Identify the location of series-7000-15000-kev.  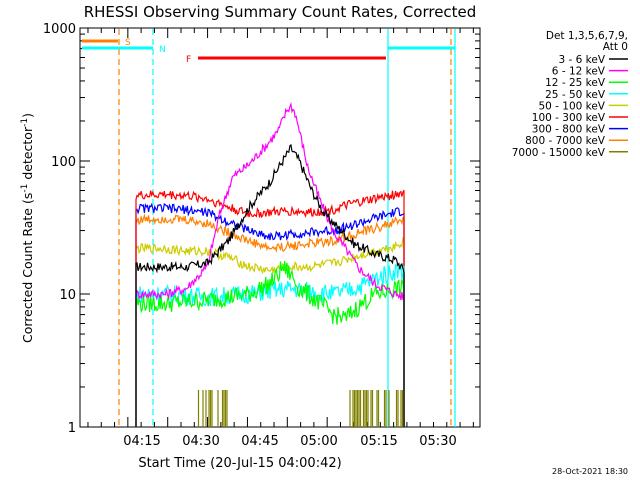
(300, 408).